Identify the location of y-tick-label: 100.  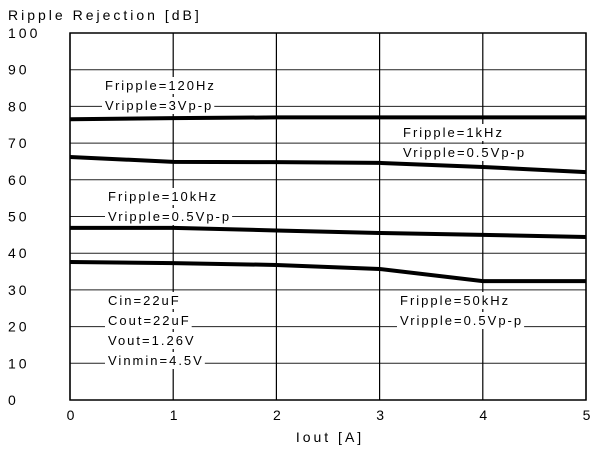
(24, 33).